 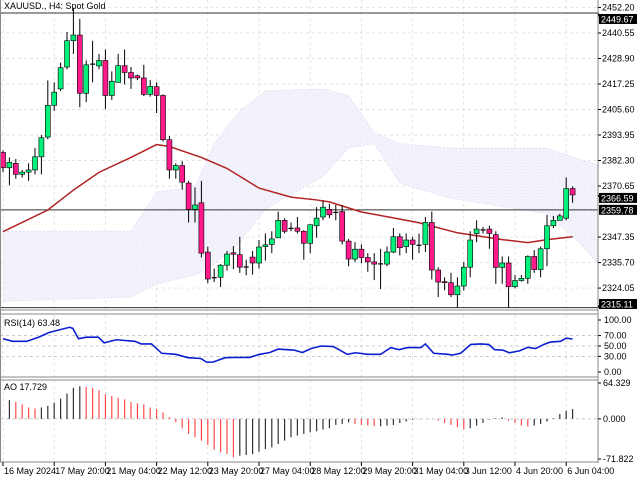 What do you see at coordinates (618, 263) in the screenshot?
I see `price-tick-label: 2335.70` at bounding box center [618, 263].